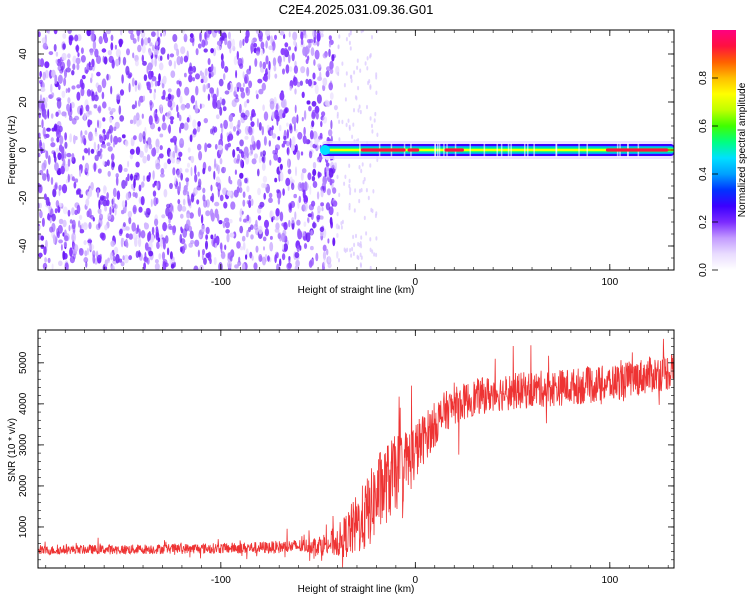 The width and height of the screenshot is (750, 600). I want to click on signal-gap, so click(439, 150).